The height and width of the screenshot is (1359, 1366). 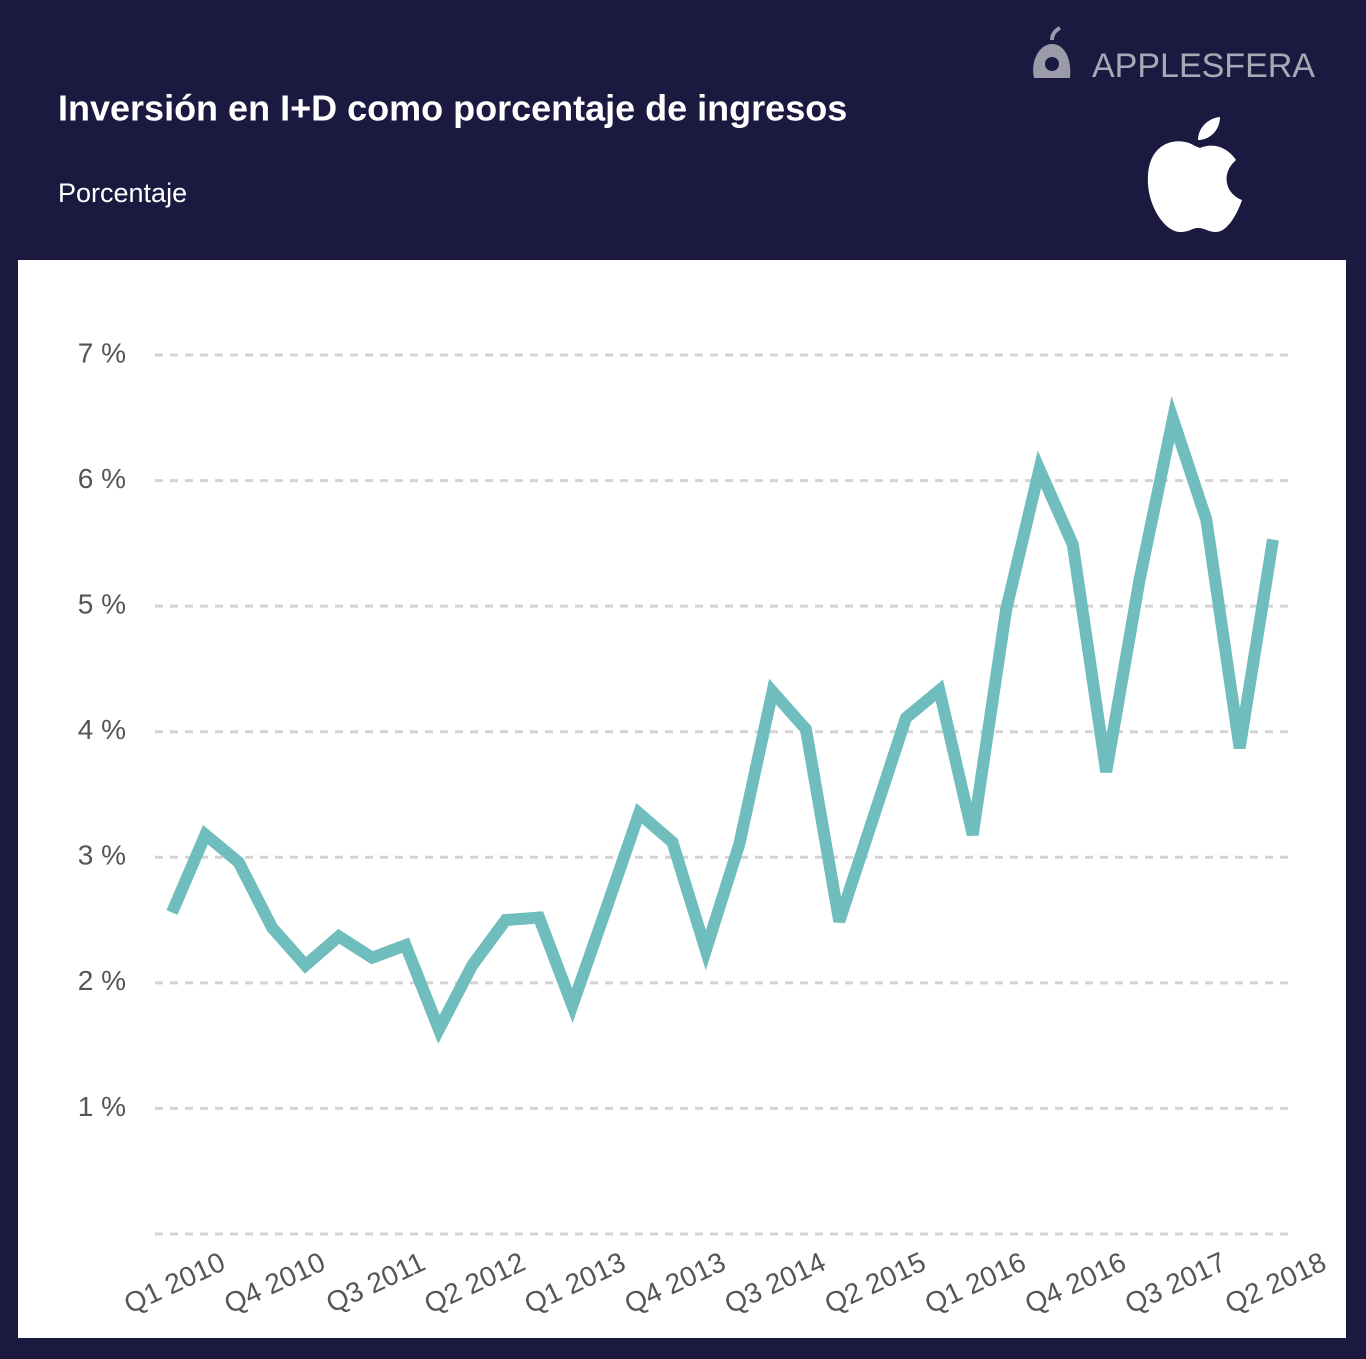 What do you see at coordinates (1052, 52) in the screenshot?
I see `brand-logo` at bounding box center [1052, 52].